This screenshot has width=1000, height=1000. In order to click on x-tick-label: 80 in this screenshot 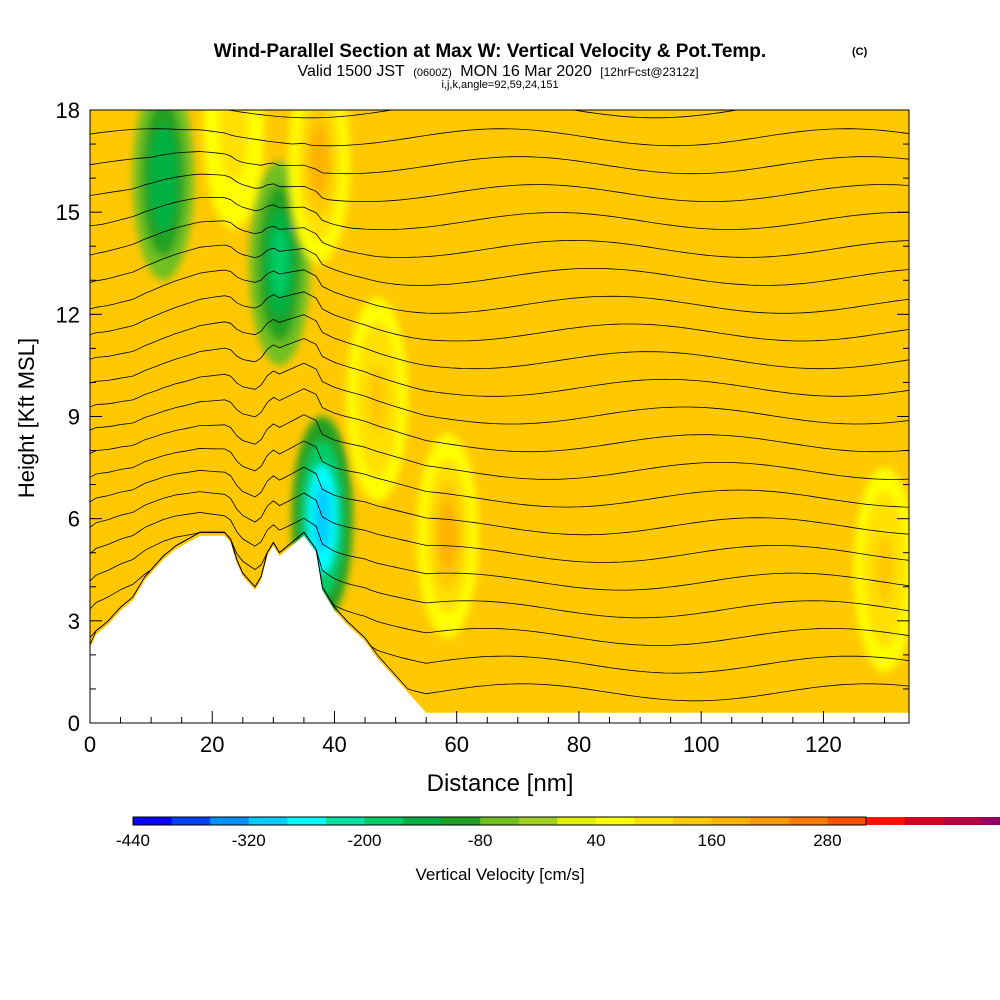, I will do `click(579, 744)`.